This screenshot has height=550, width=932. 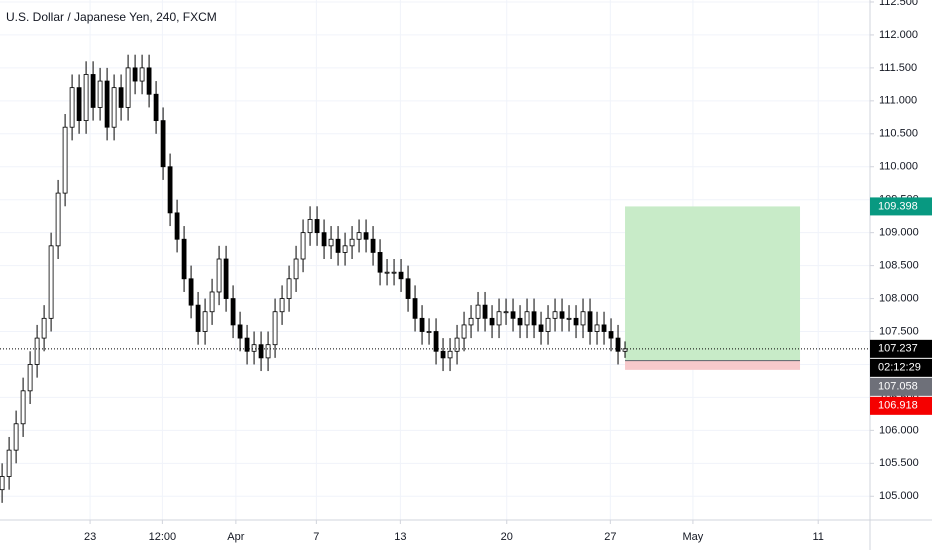 I want to click on entry-price-label: 107.058, so click(x=898, y=387).